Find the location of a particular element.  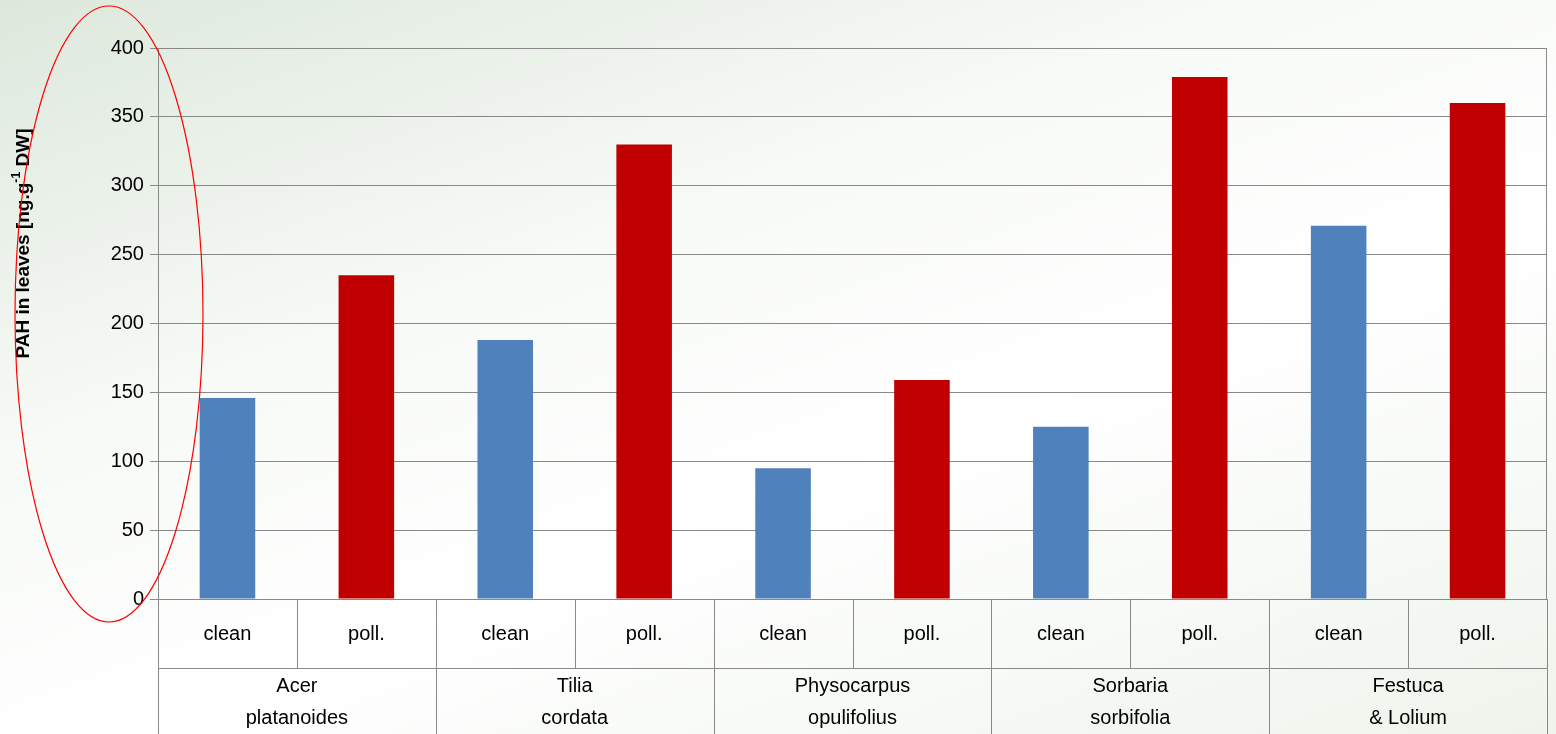

y-tick-label: 0 is located at coordinates (138, 597).